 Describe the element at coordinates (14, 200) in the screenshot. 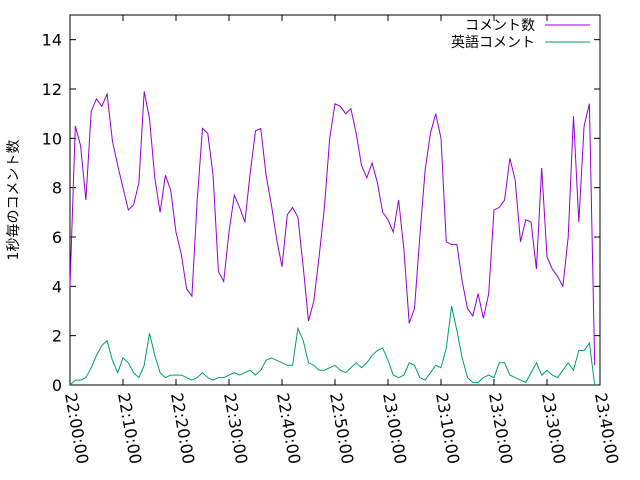

I see `y-axis-label: 1秒毎のコメント数` at that location.